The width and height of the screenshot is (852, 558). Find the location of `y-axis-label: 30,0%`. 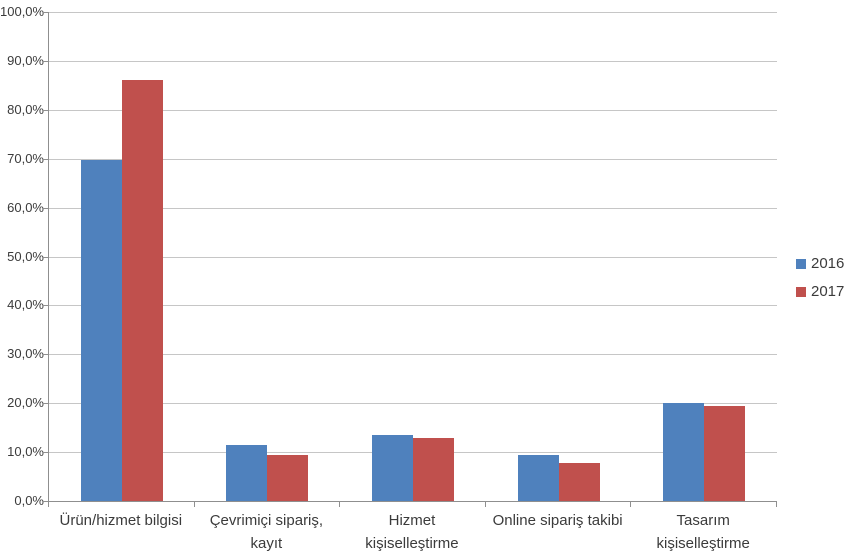

y-axis-label: 30,0% is located at coordinates (25, 354).